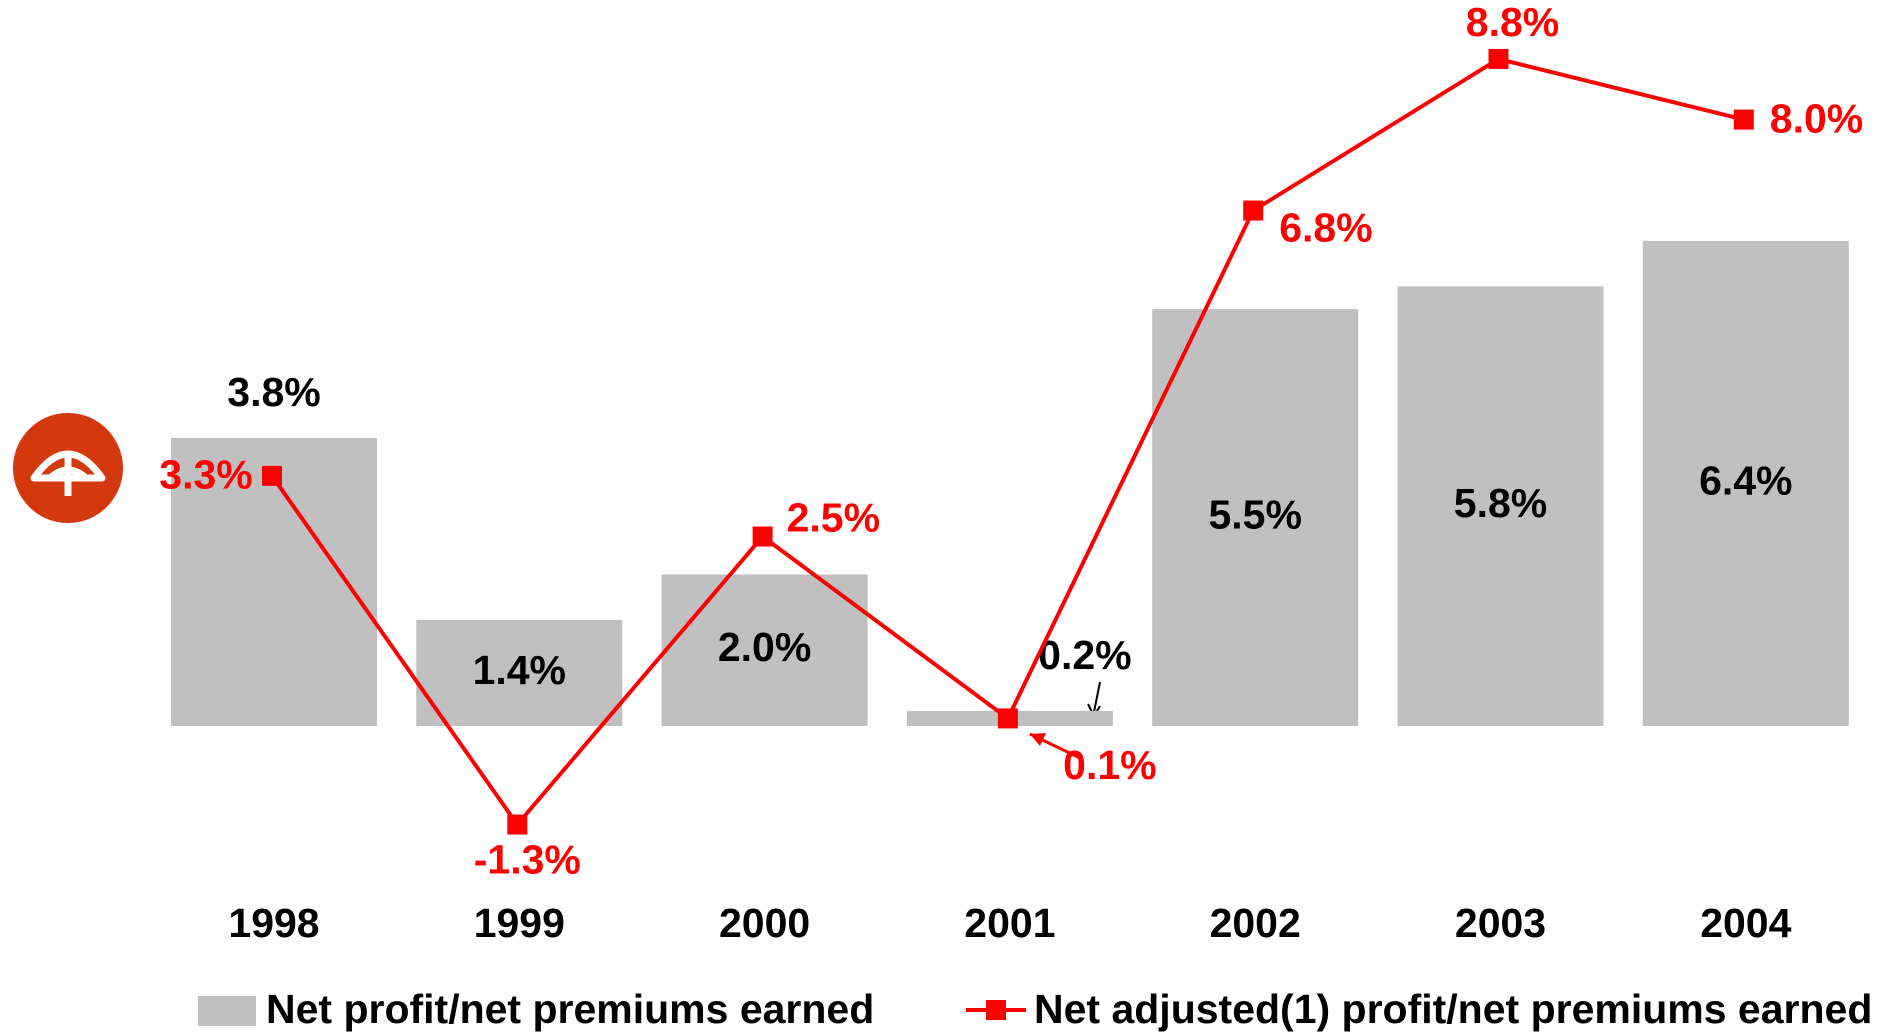 This screenshot has width=1884, height=1035. Describe the element at coordinates (1255, 923) in the screenshot. I see `x-tick-label: 2002` at that location.